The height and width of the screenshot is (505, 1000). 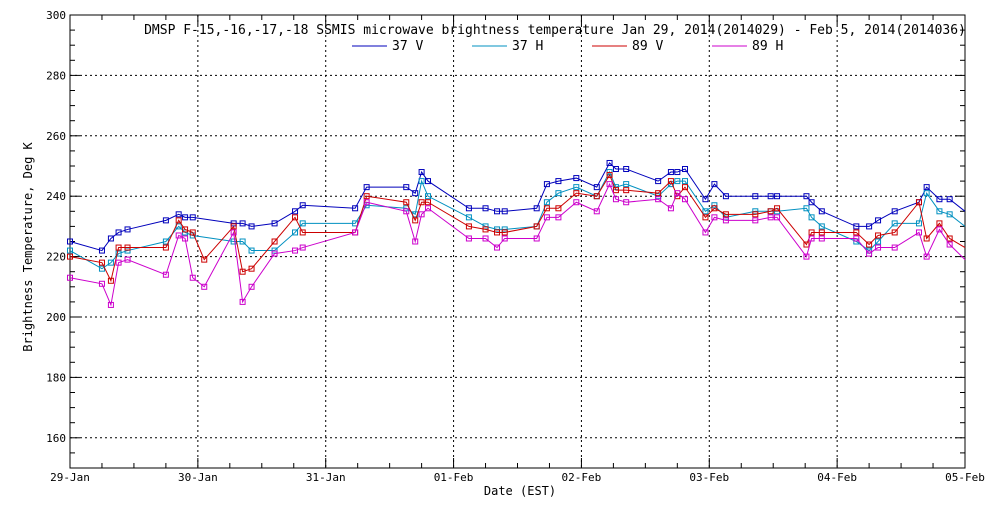 I want to click on y-axis-title: Brightness Temperature, Deg K, so click(x=28, y=246).